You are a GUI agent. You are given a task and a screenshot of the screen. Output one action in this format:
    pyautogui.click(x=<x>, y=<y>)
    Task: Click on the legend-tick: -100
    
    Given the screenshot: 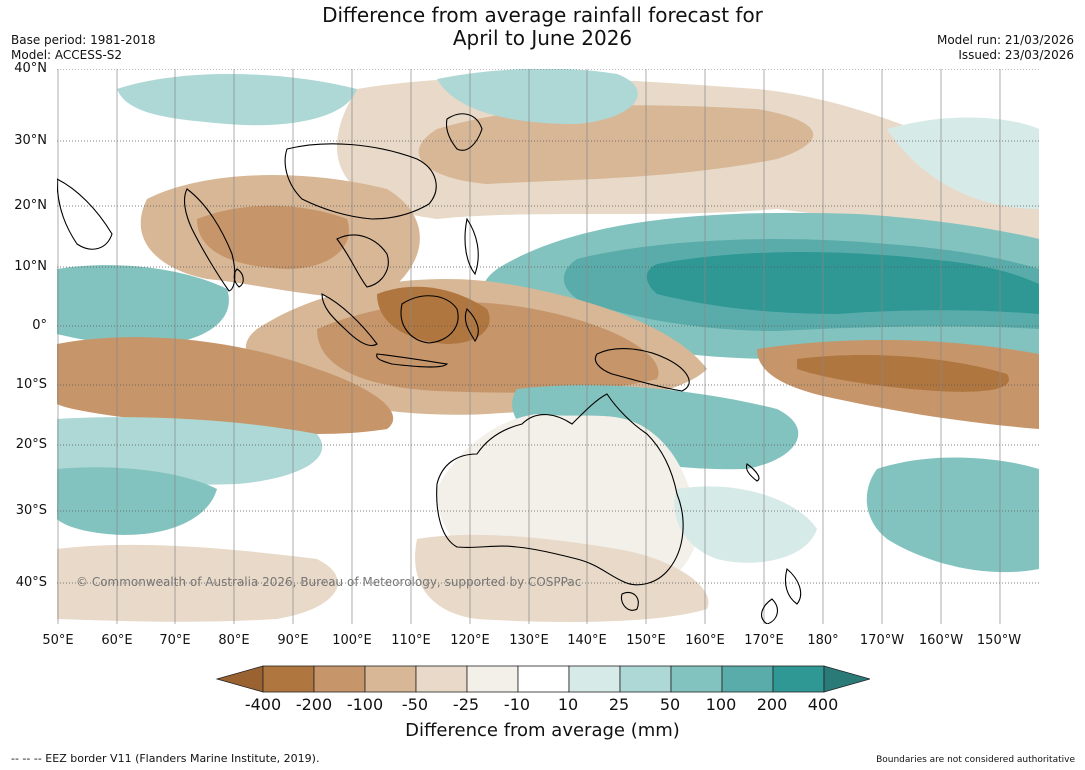 What is the action you would take?
    pyautogui.click(x=365, y=704)
    